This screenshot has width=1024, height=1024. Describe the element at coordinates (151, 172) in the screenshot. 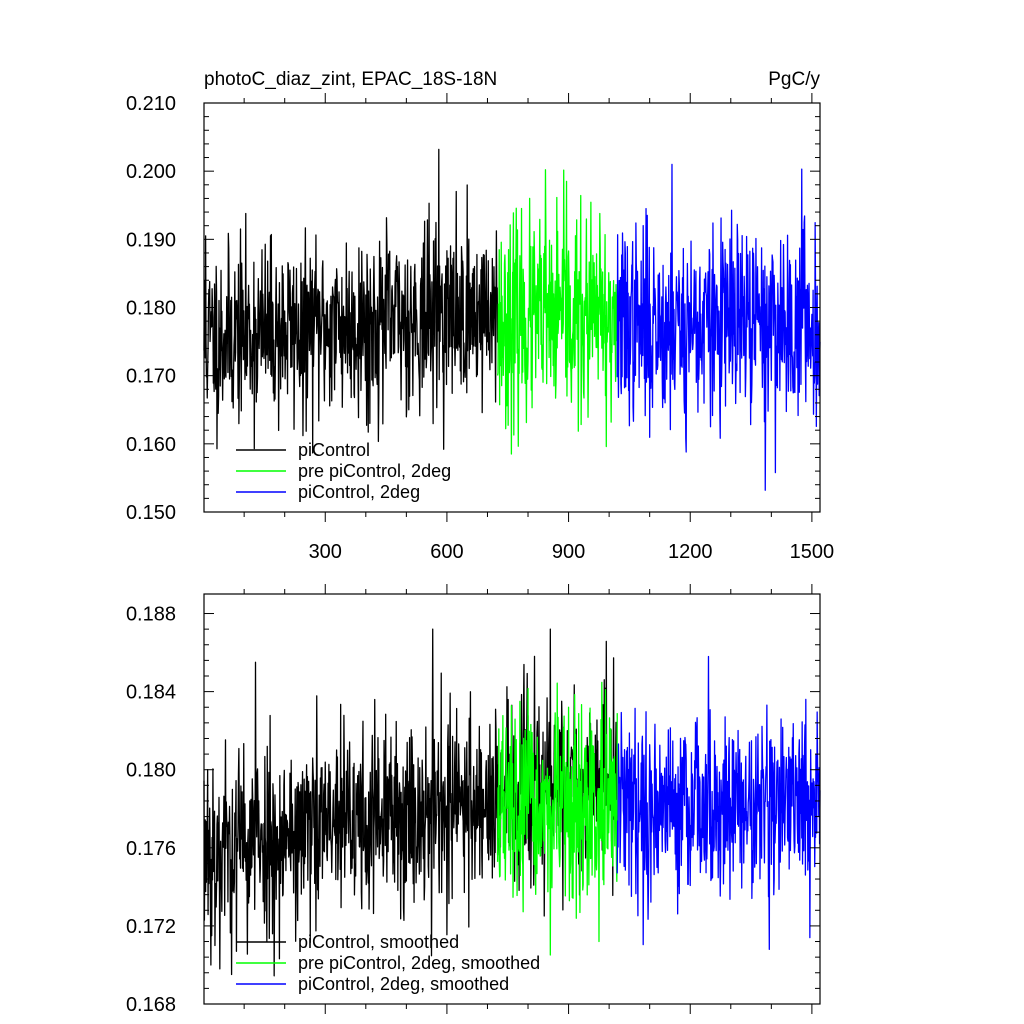

I see `y-tick-label: 0.200` at that location.